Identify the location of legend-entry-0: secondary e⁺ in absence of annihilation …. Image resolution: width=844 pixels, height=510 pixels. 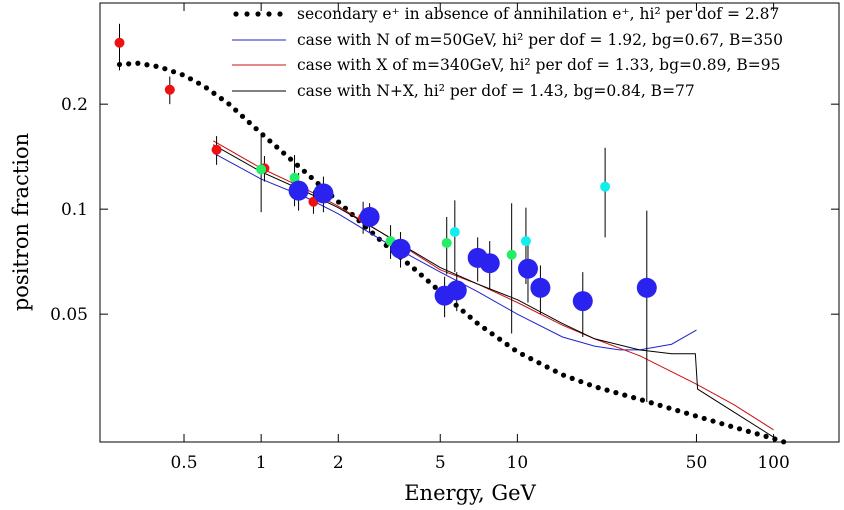
(538, 14).